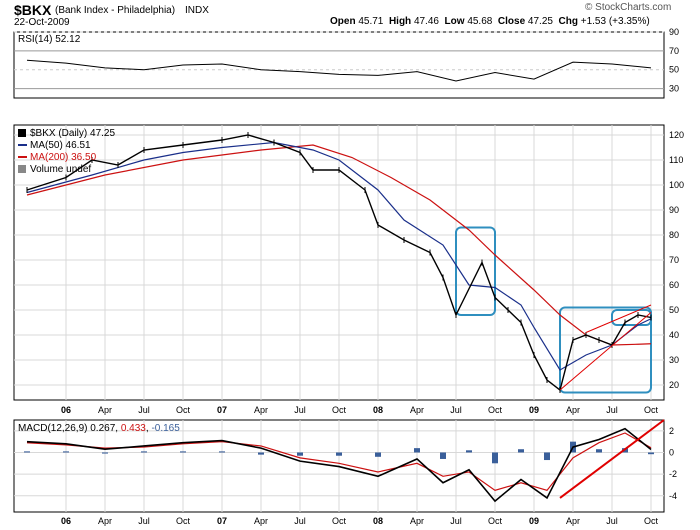 This screenshot has height=530, width=700. Describe the element at coordinates (674, 335) in the screenshot. I see `price-y-tick-label: 40` at that location.